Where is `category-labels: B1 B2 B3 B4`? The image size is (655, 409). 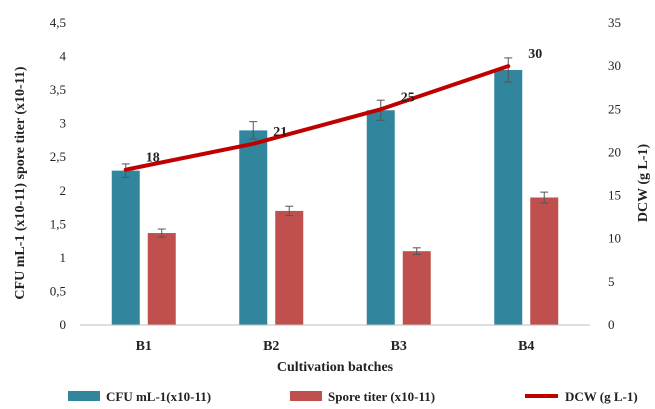 category-labels: B1 B2 B3 B4 is located at coordinates (335, 346).